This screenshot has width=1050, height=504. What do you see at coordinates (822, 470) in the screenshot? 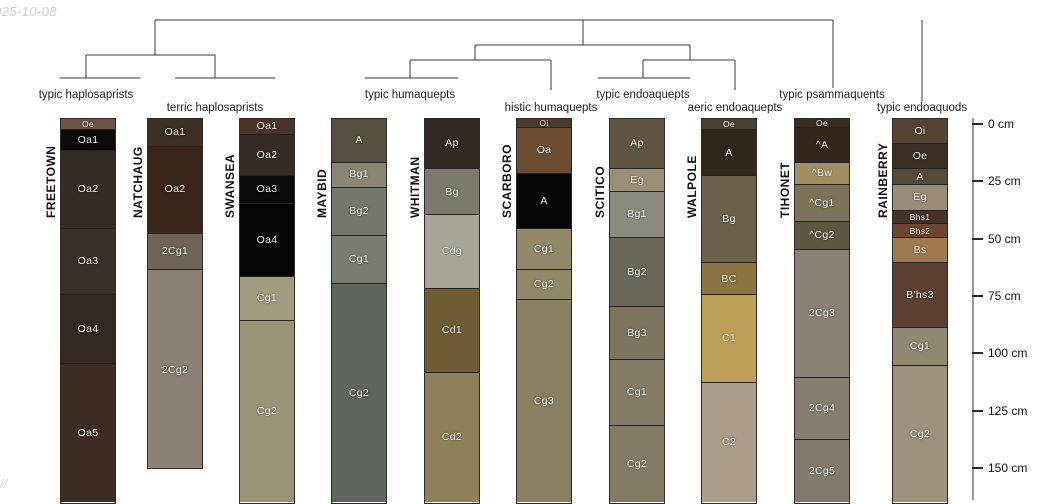
I see `horizon-label: 2Cg5` at bounding box center [822, 470].